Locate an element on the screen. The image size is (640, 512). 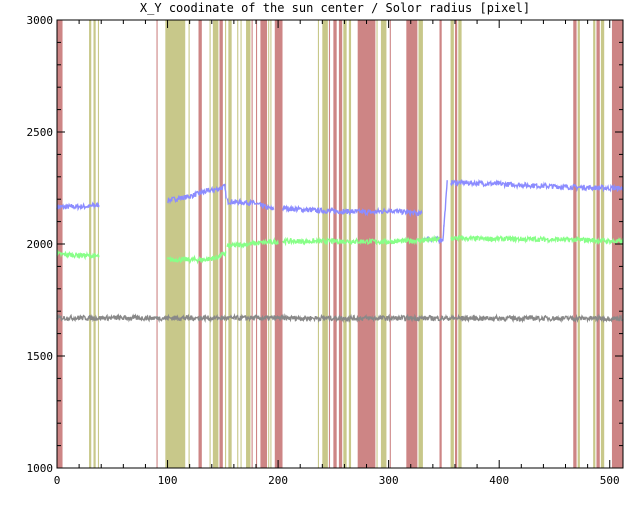
y-tick-label: 1000 is located at coordinates (40, 468).